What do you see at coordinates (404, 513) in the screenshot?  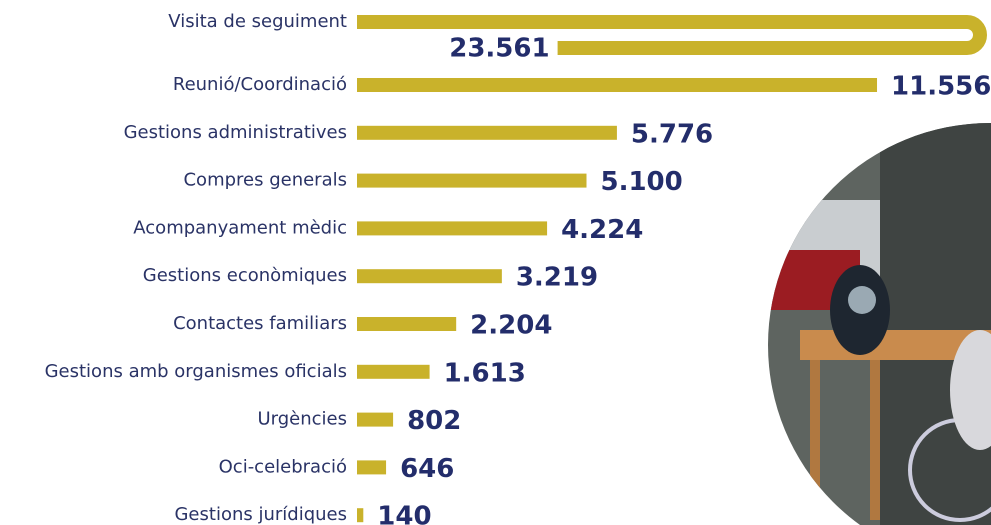 I see `value-label: 140` at bounding box center [404, 513].